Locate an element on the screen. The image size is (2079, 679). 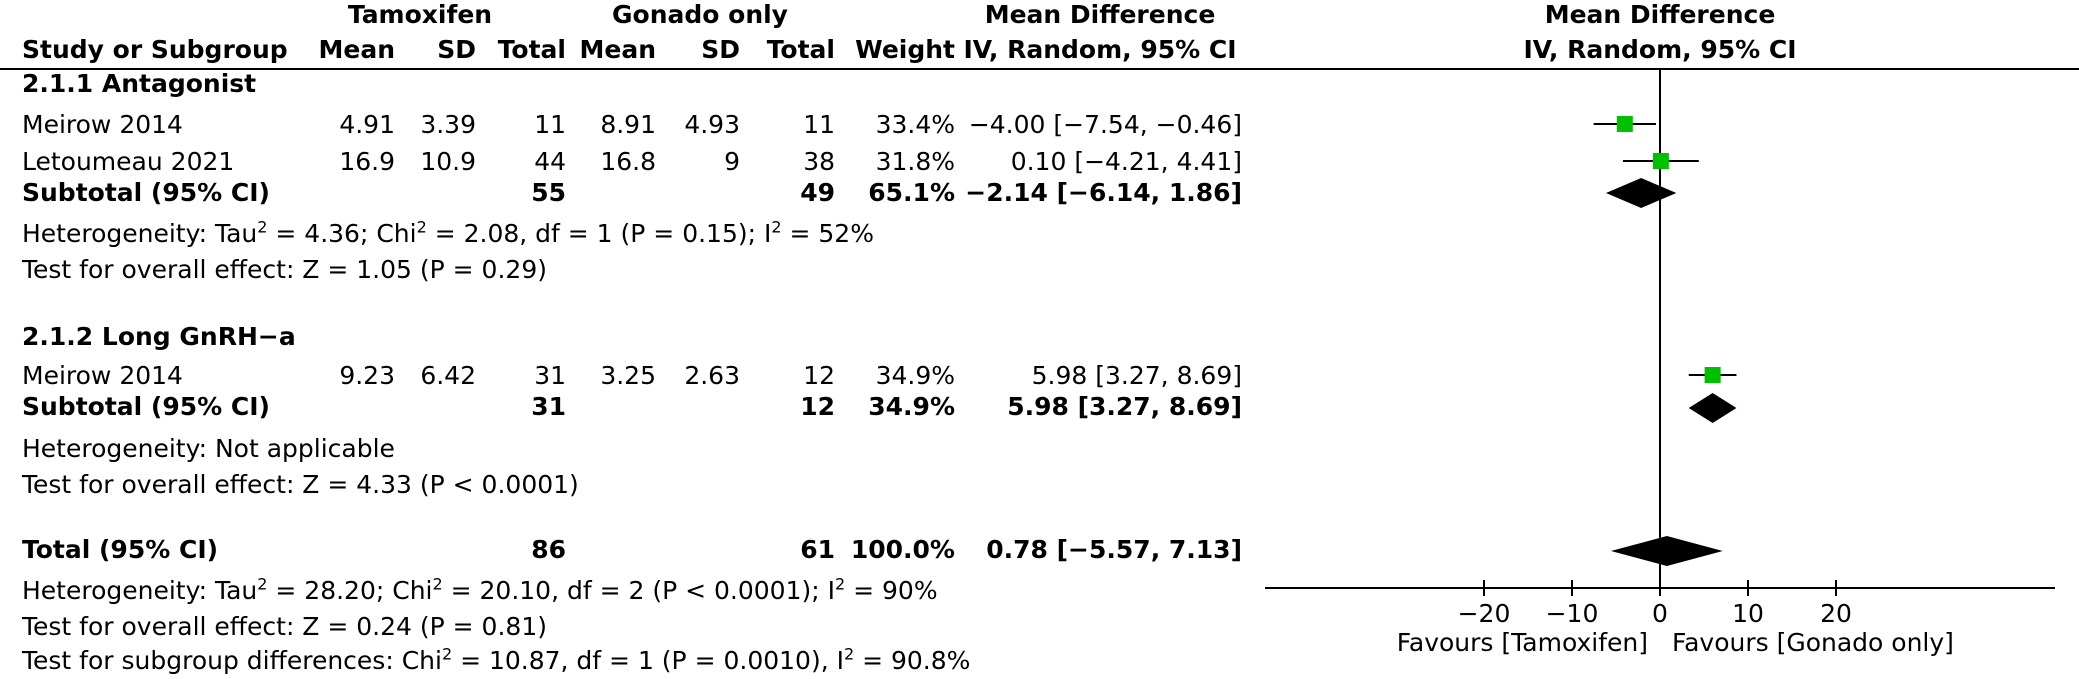
x-tick-label: 0 is located at coordinates (1660, 613).